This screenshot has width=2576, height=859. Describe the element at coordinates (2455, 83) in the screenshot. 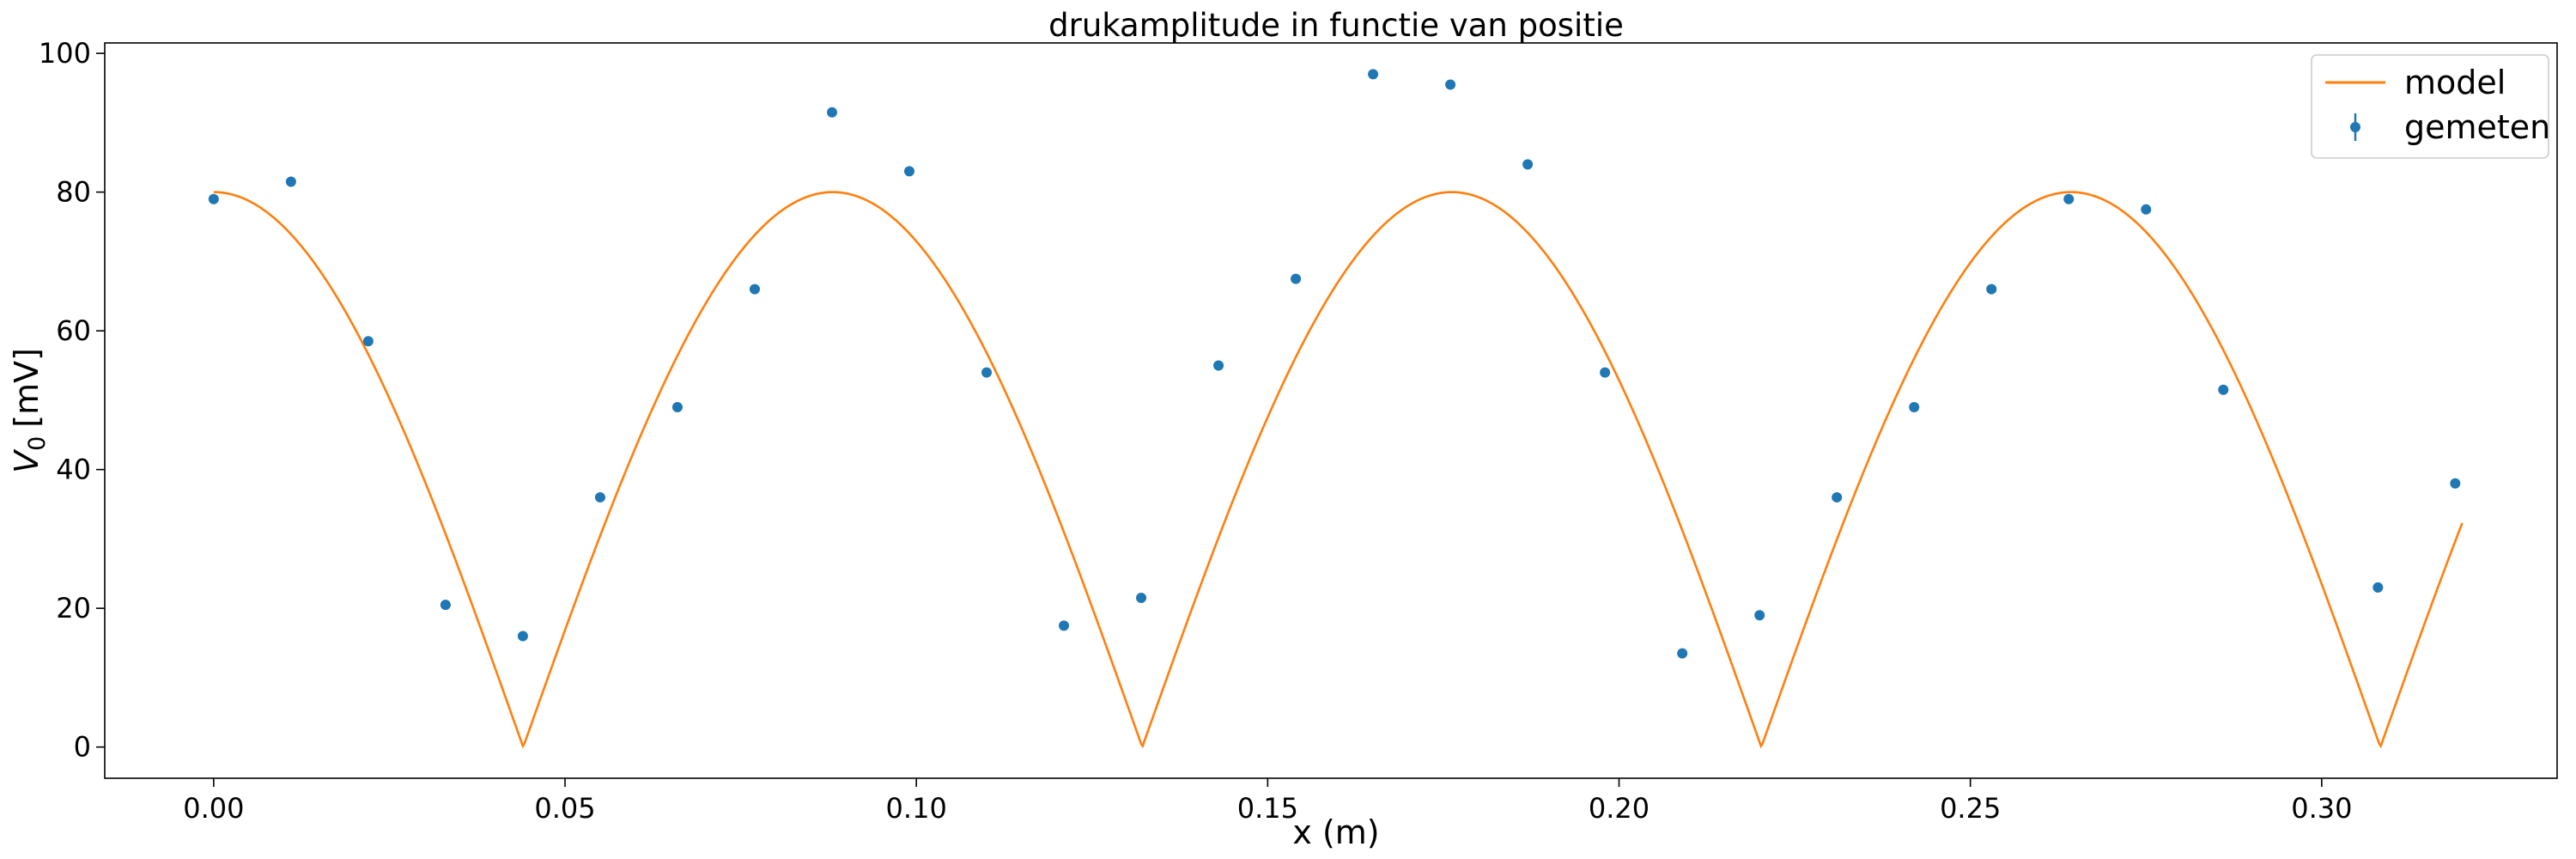

I see `legend-model-label: model` at that location.